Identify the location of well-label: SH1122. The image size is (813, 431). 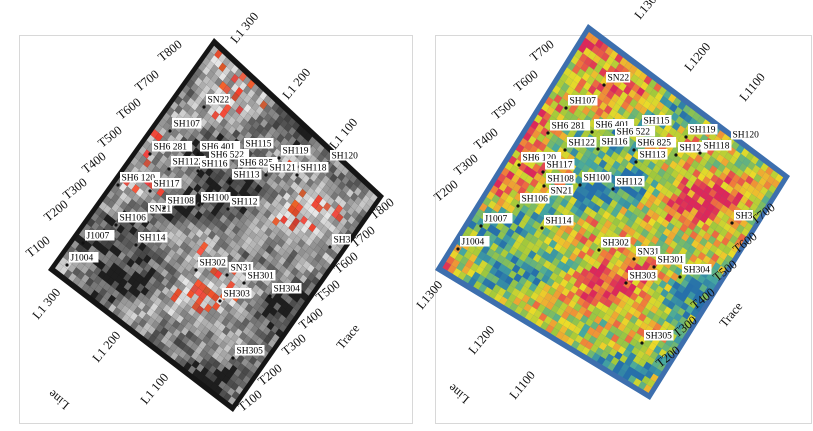
(188, 163).